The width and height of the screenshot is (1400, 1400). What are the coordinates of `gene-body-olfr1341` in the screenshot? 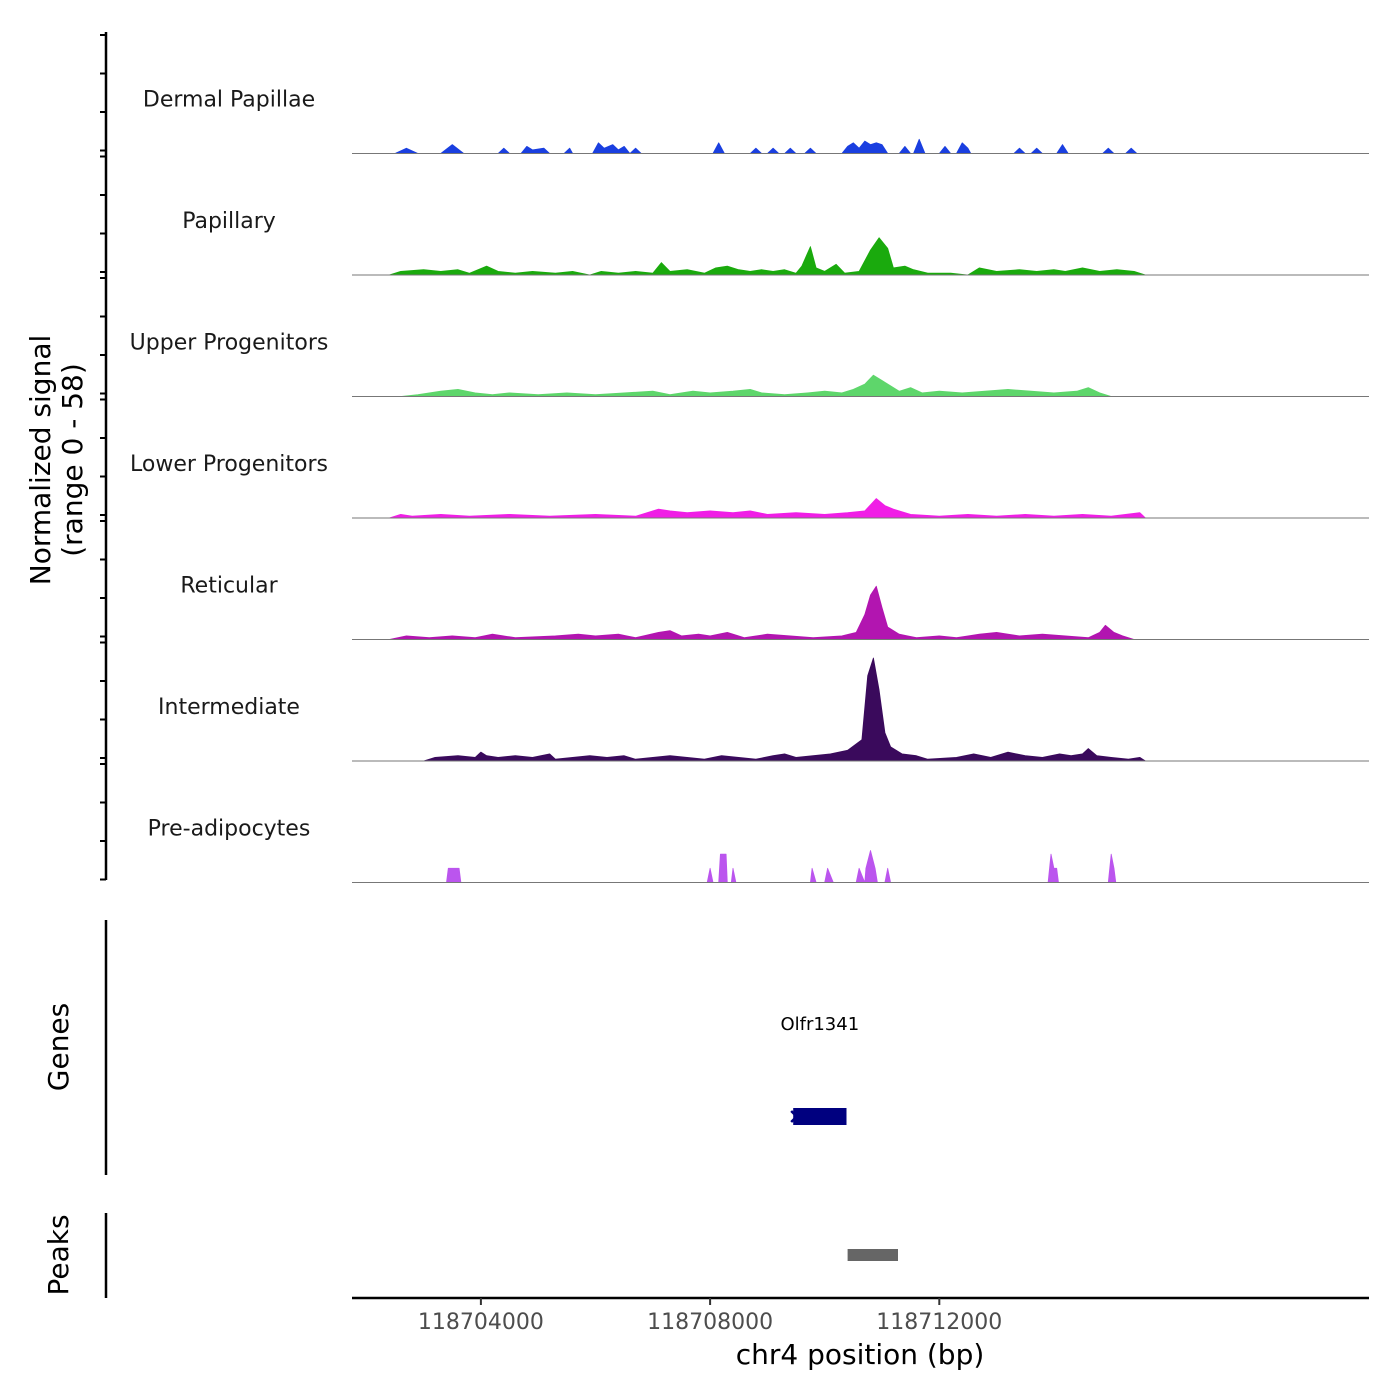 It's located at (820, 1116).